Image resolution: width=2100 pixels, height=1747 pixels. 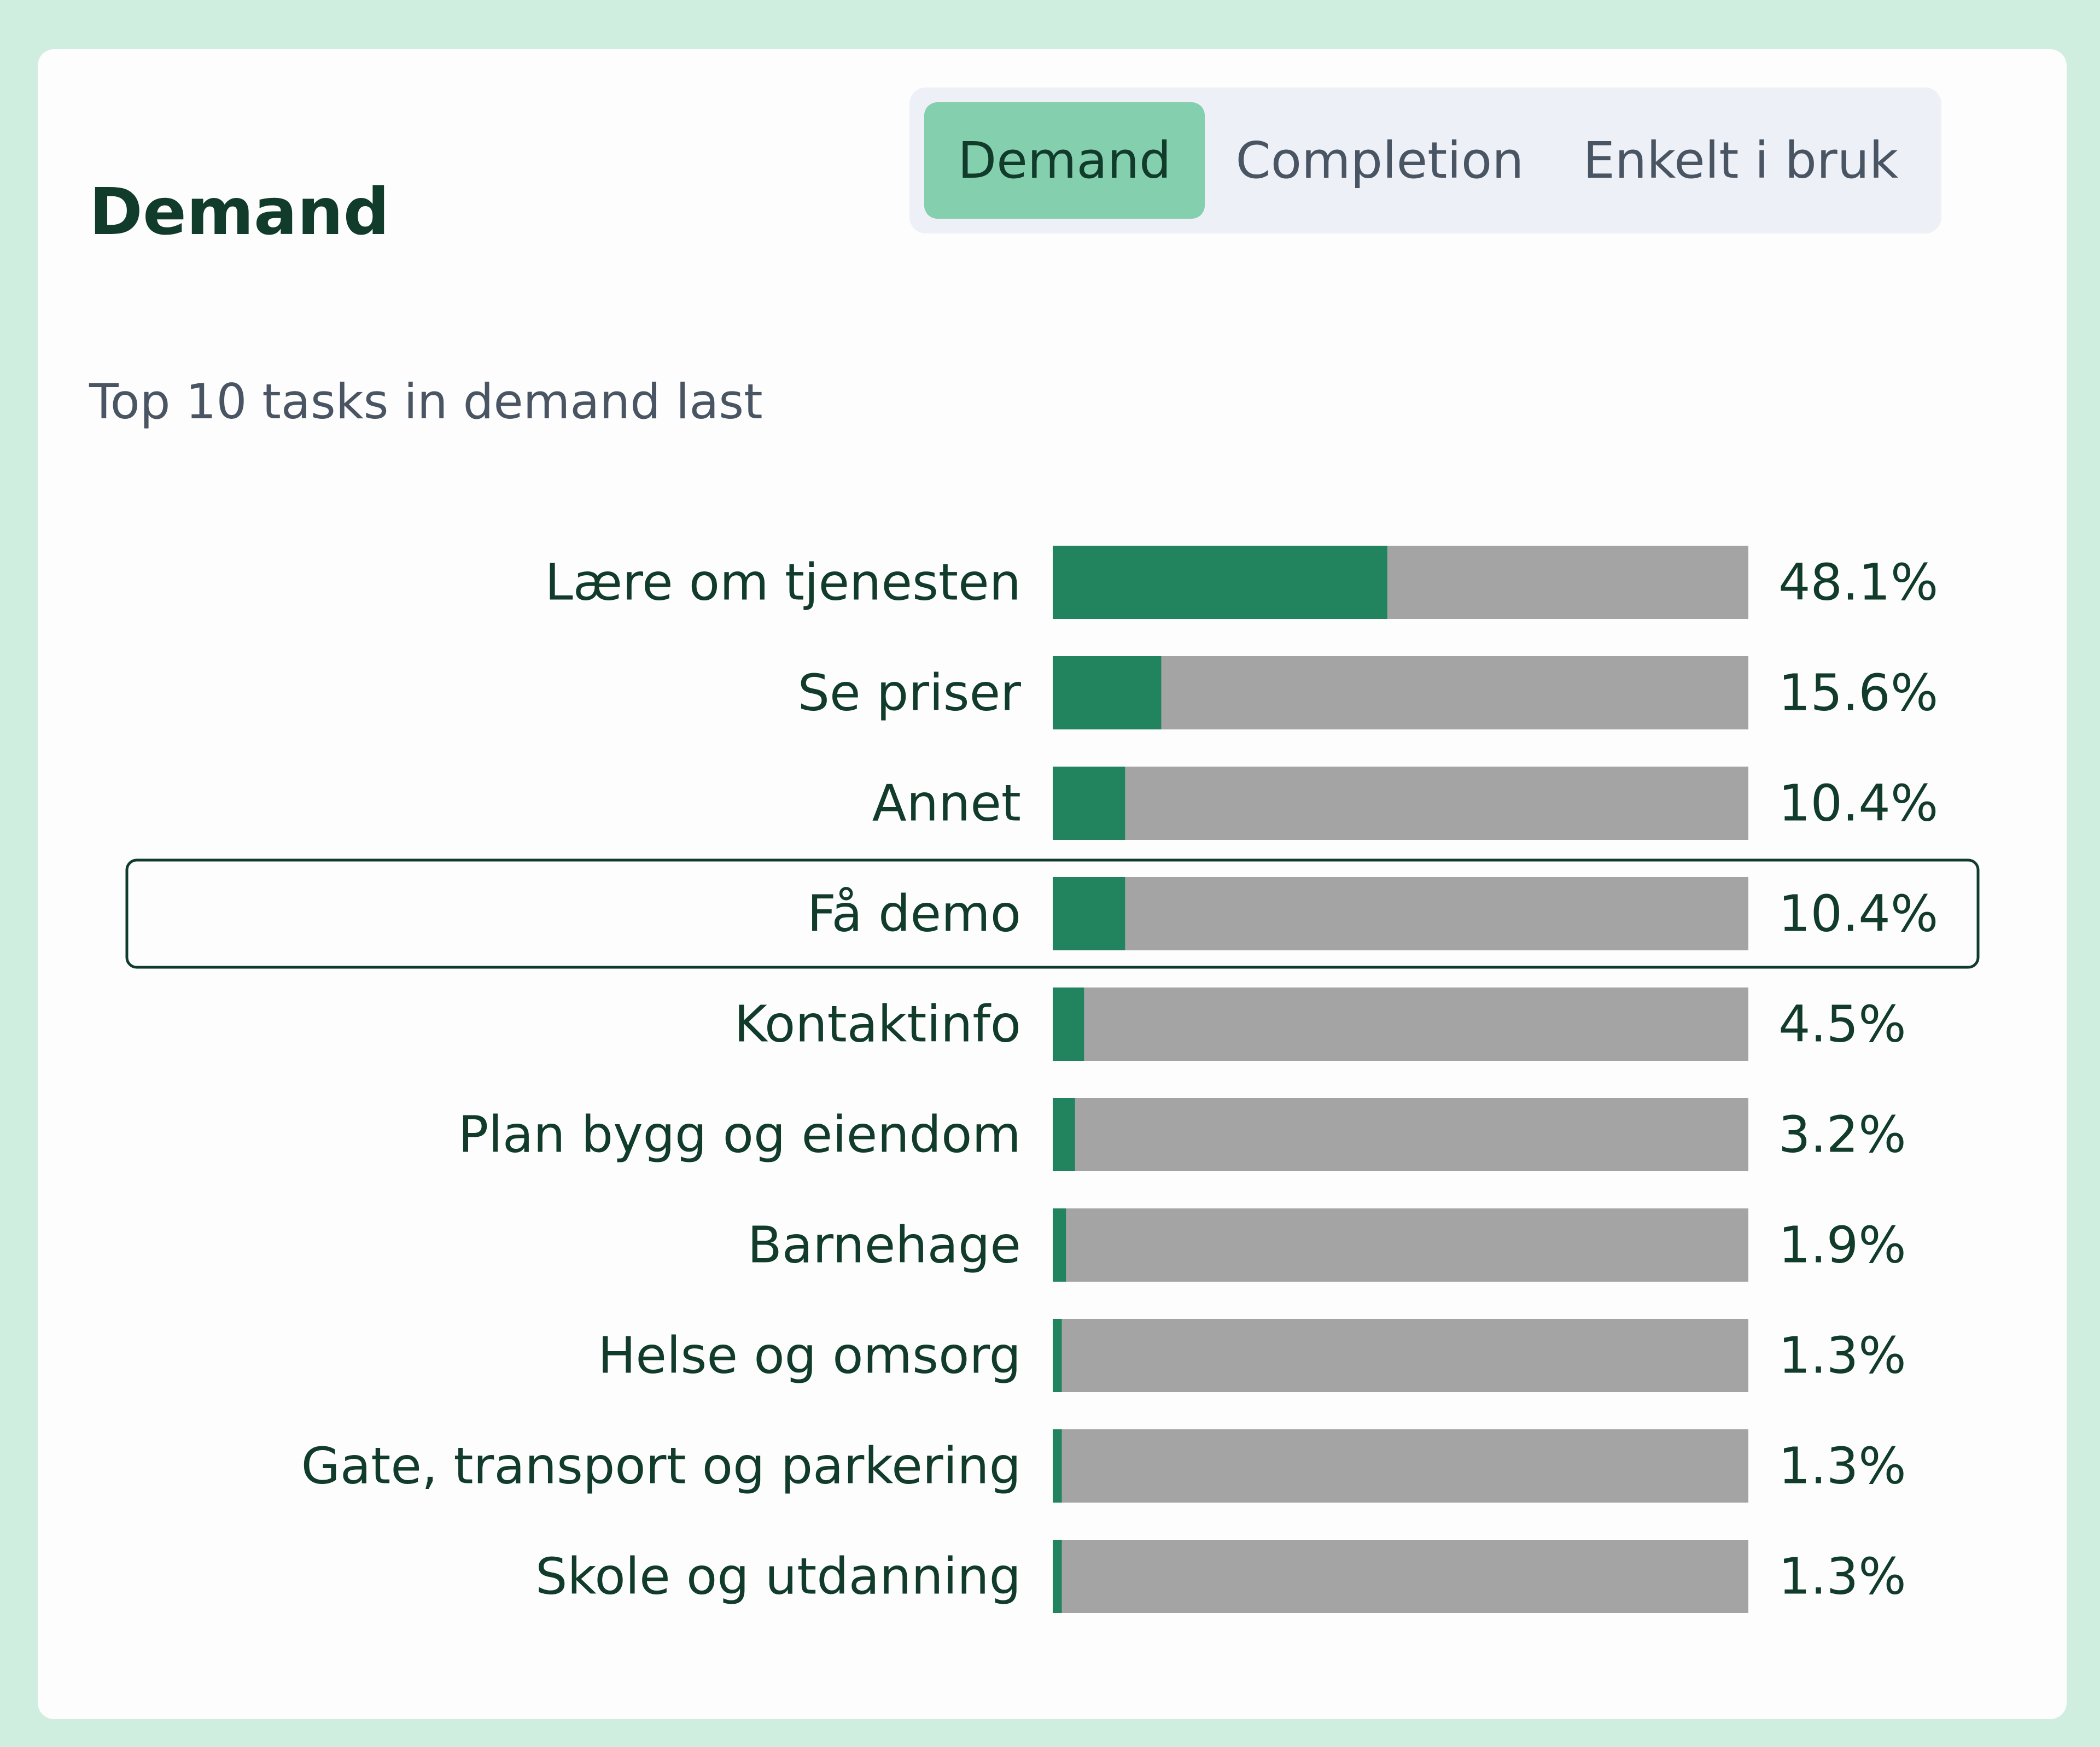 What do you see at coordinates (1842, 1466) in the screenshot?
I see `bar-value-gate-transport-og-parkering: 1.3%` at bounding box center [1842, 1466].